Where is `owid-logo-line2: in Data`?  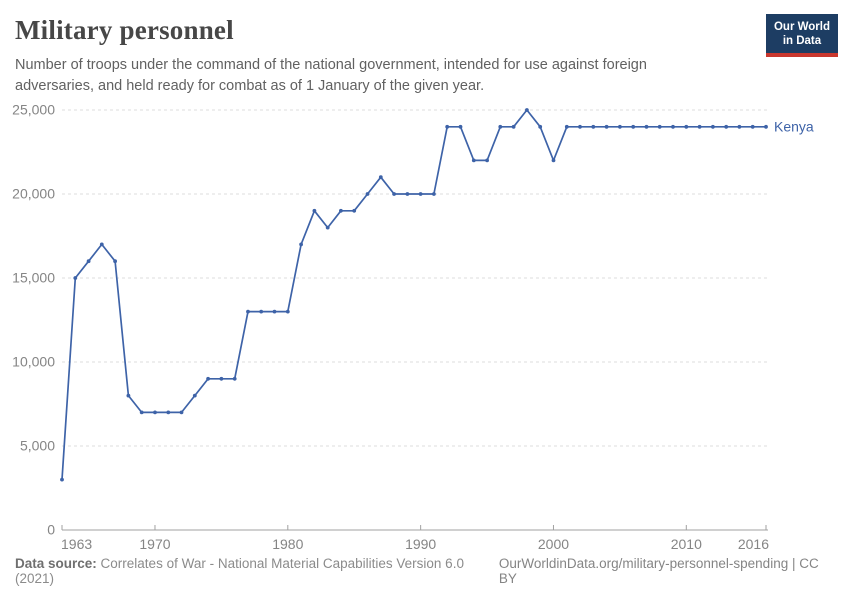
owid-logo-line2: in Data is located at coordinates (802, 41).